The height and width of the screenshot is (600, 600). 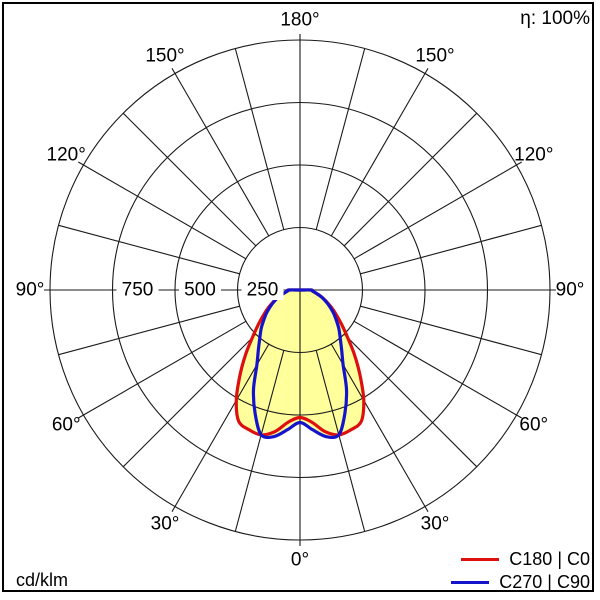 I want to click on angle-label-90-left: 90°, so click(x=30, y=290).